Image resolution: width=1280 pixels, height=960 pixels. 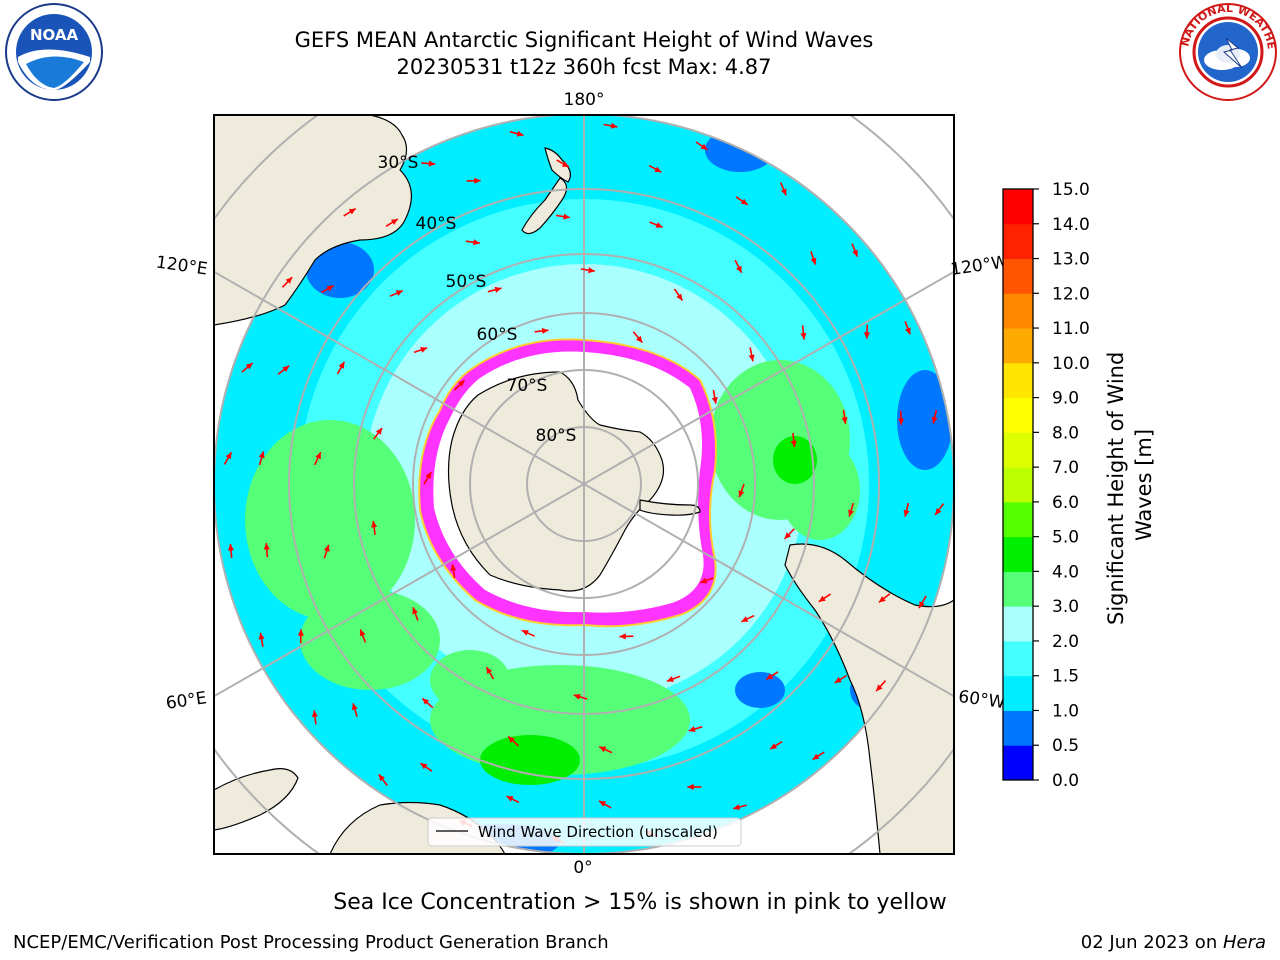 What do you see at coordinates (436, 224) in the screenshot?
I see `lat-label-40s: 40°S` at bounding box center [436, 224].